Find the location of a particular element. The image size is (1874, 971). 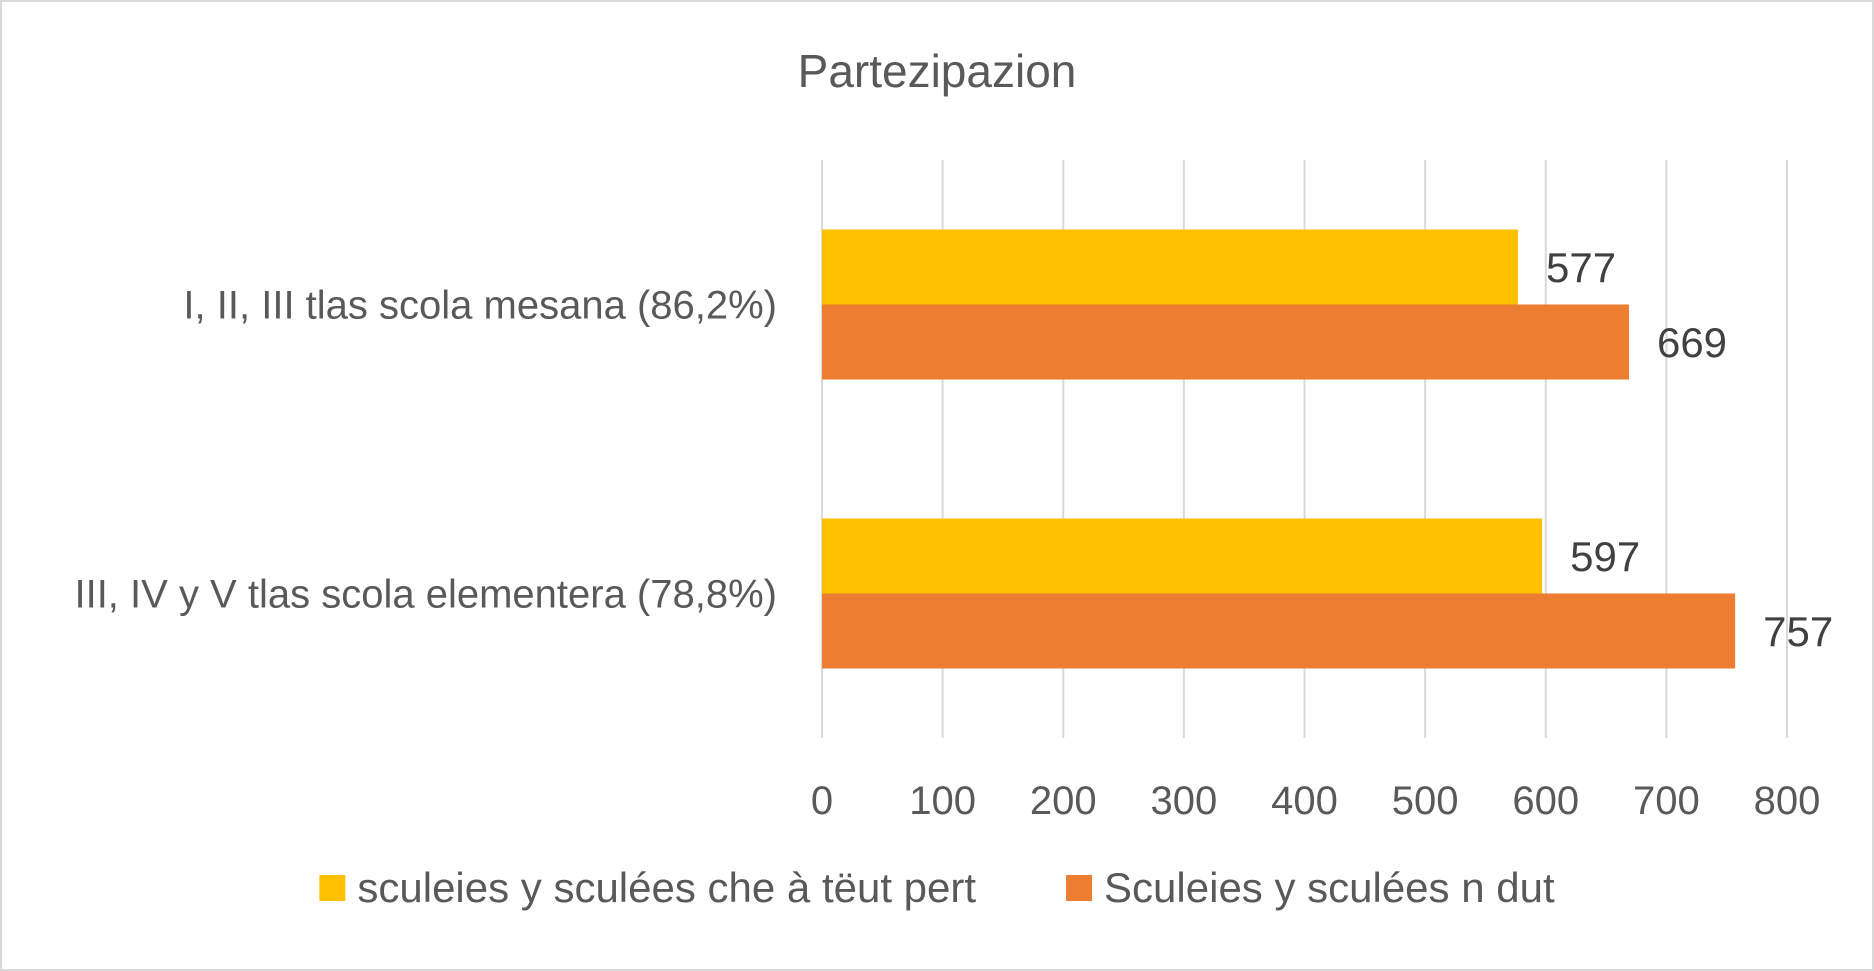

category-label: I, II, III tlas scola mesana (86,2%) is located at coordinates (480, 306).